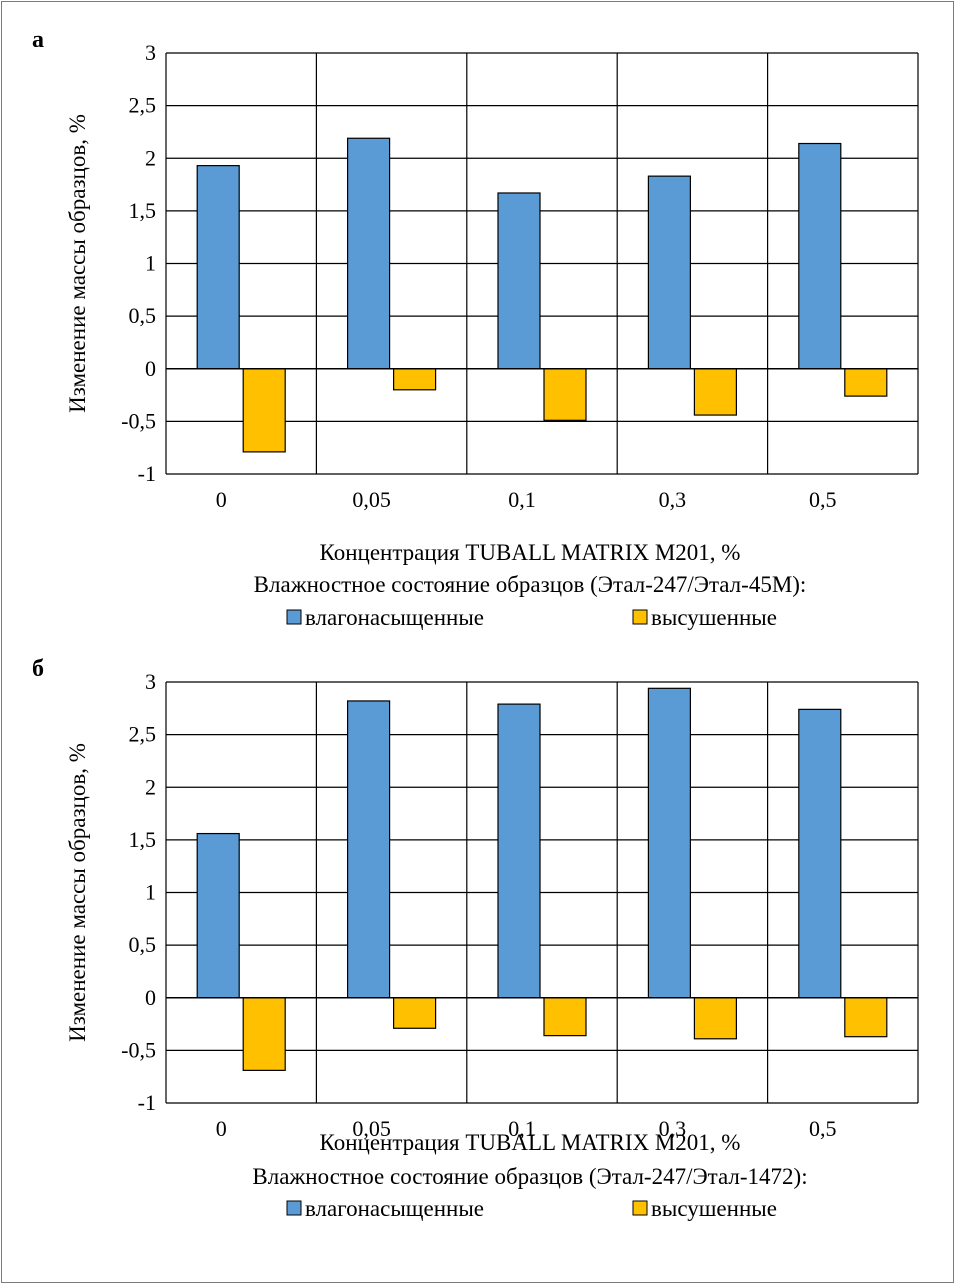 This screenshot has height=1286, width=957. I want to click on panel-label: б, so click(38, 669).